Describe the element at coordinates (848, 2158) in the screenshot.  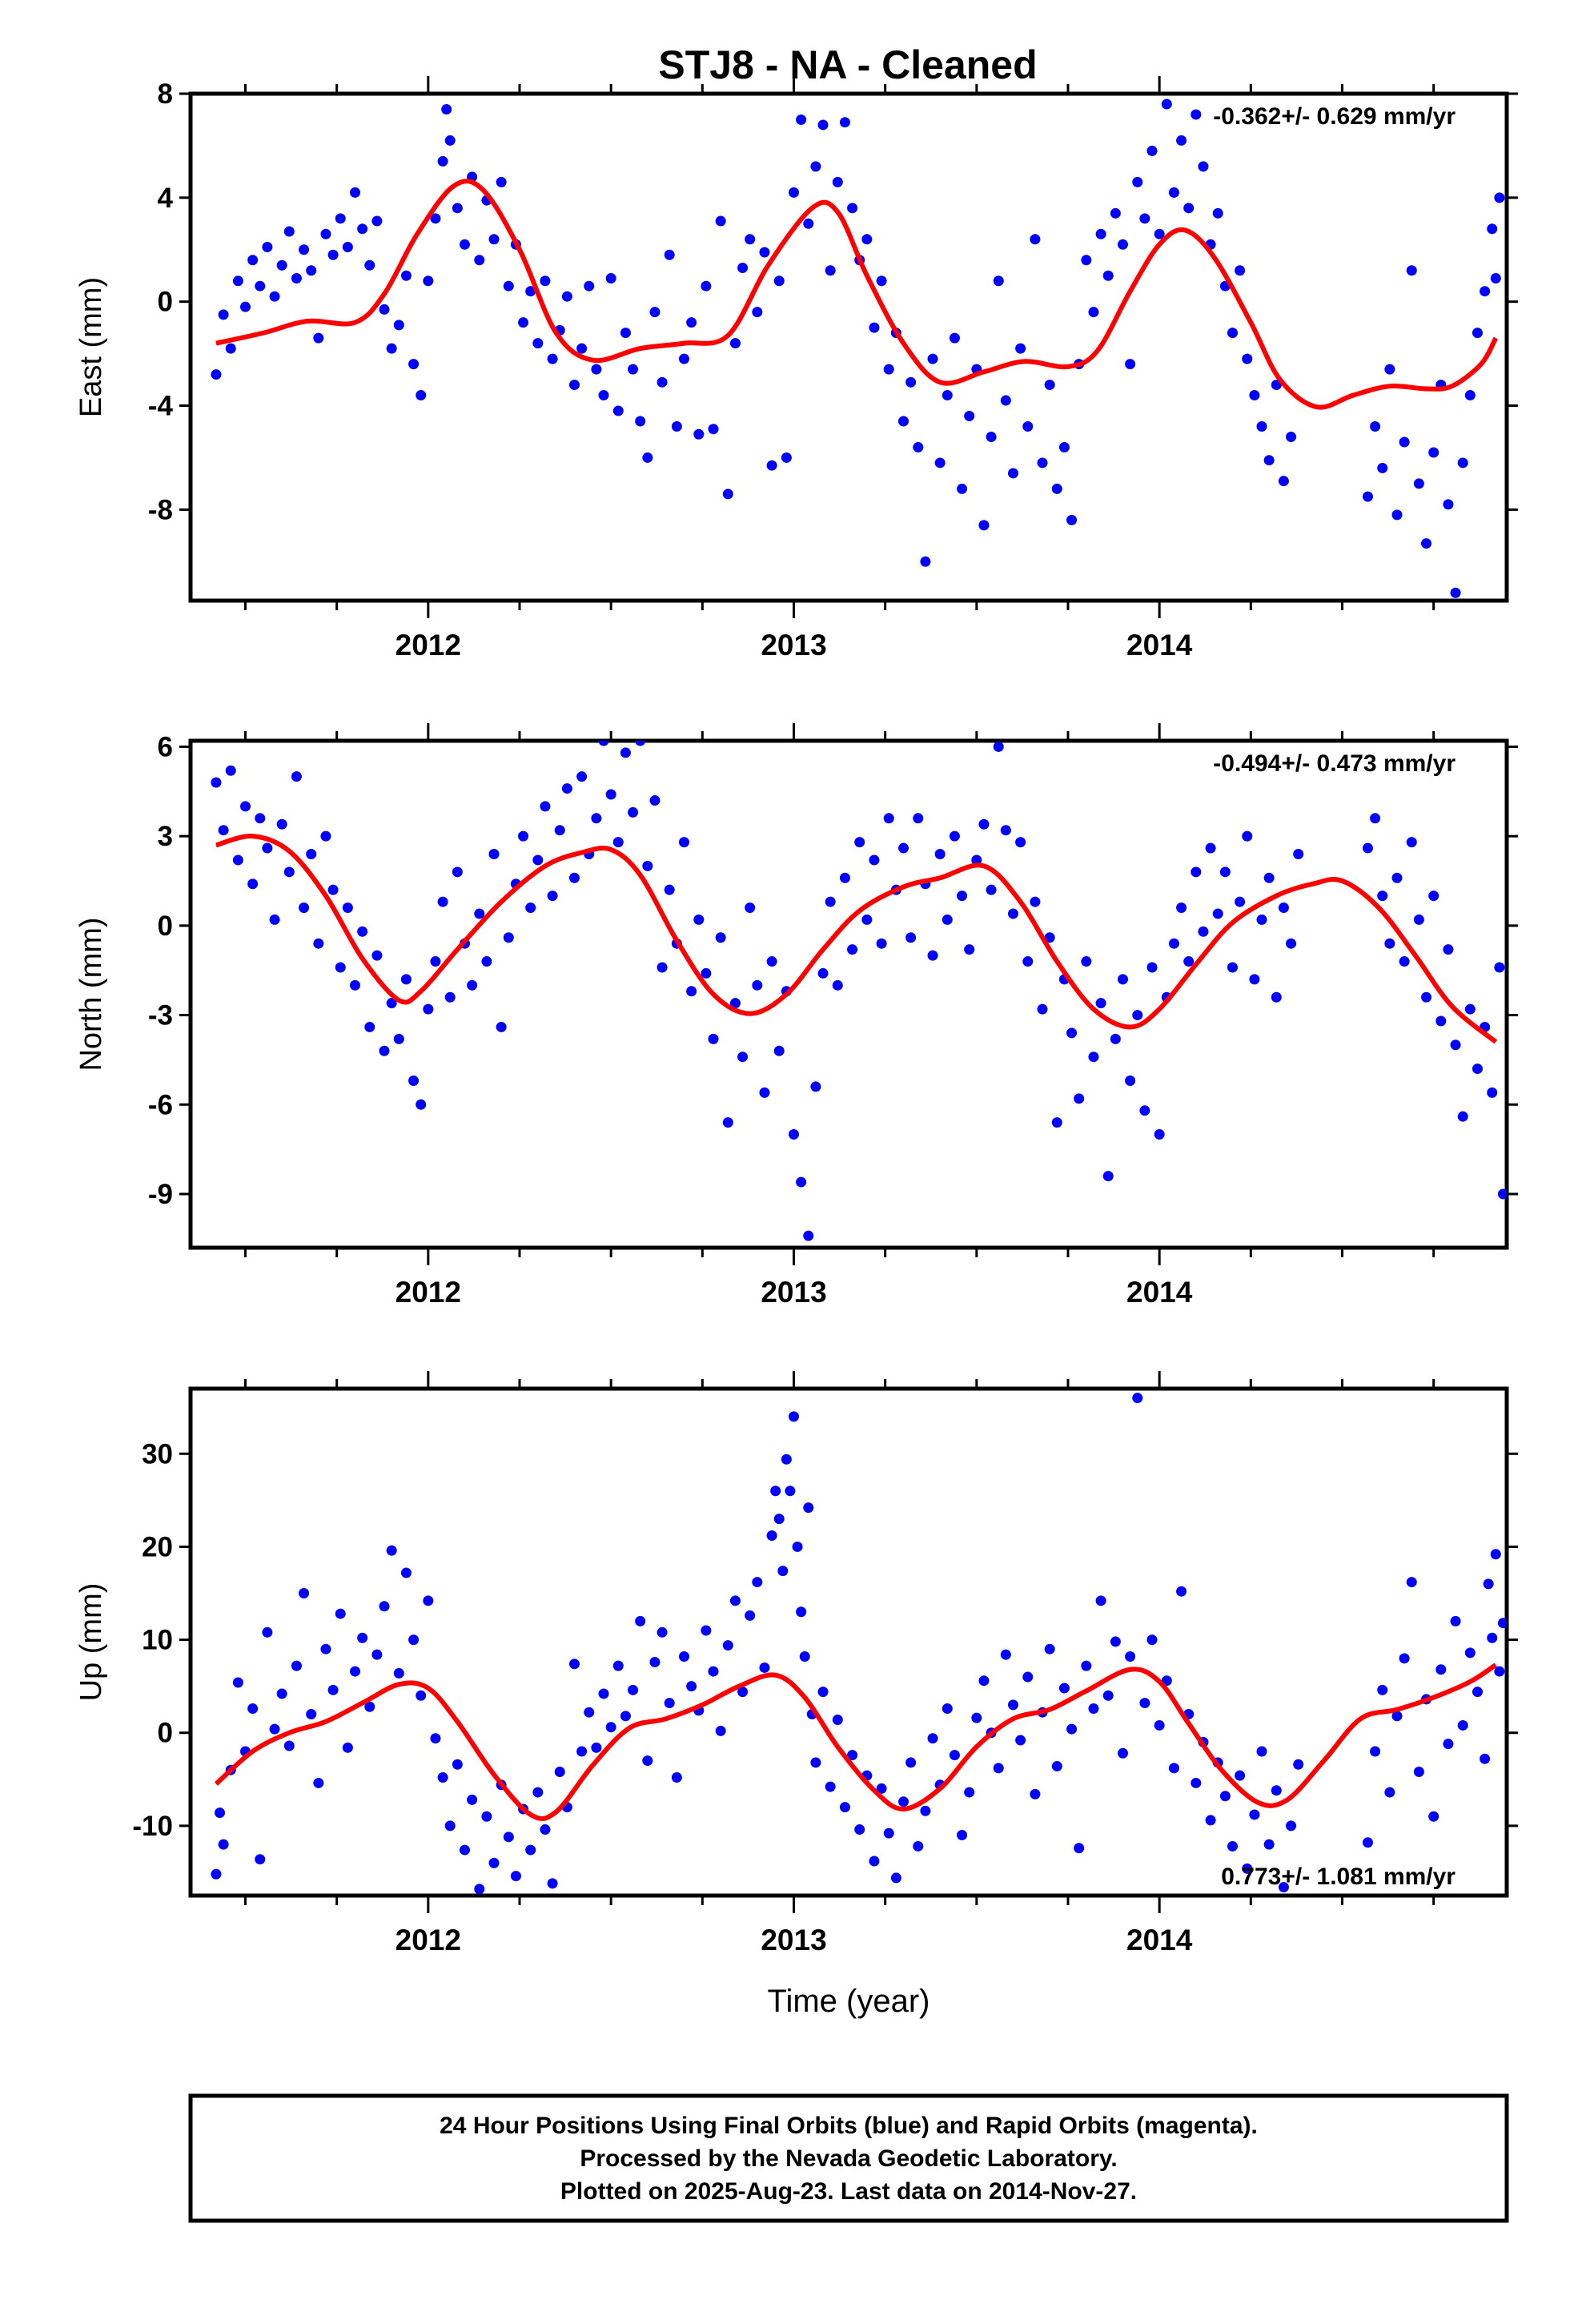
I see `footer-border` at that location.